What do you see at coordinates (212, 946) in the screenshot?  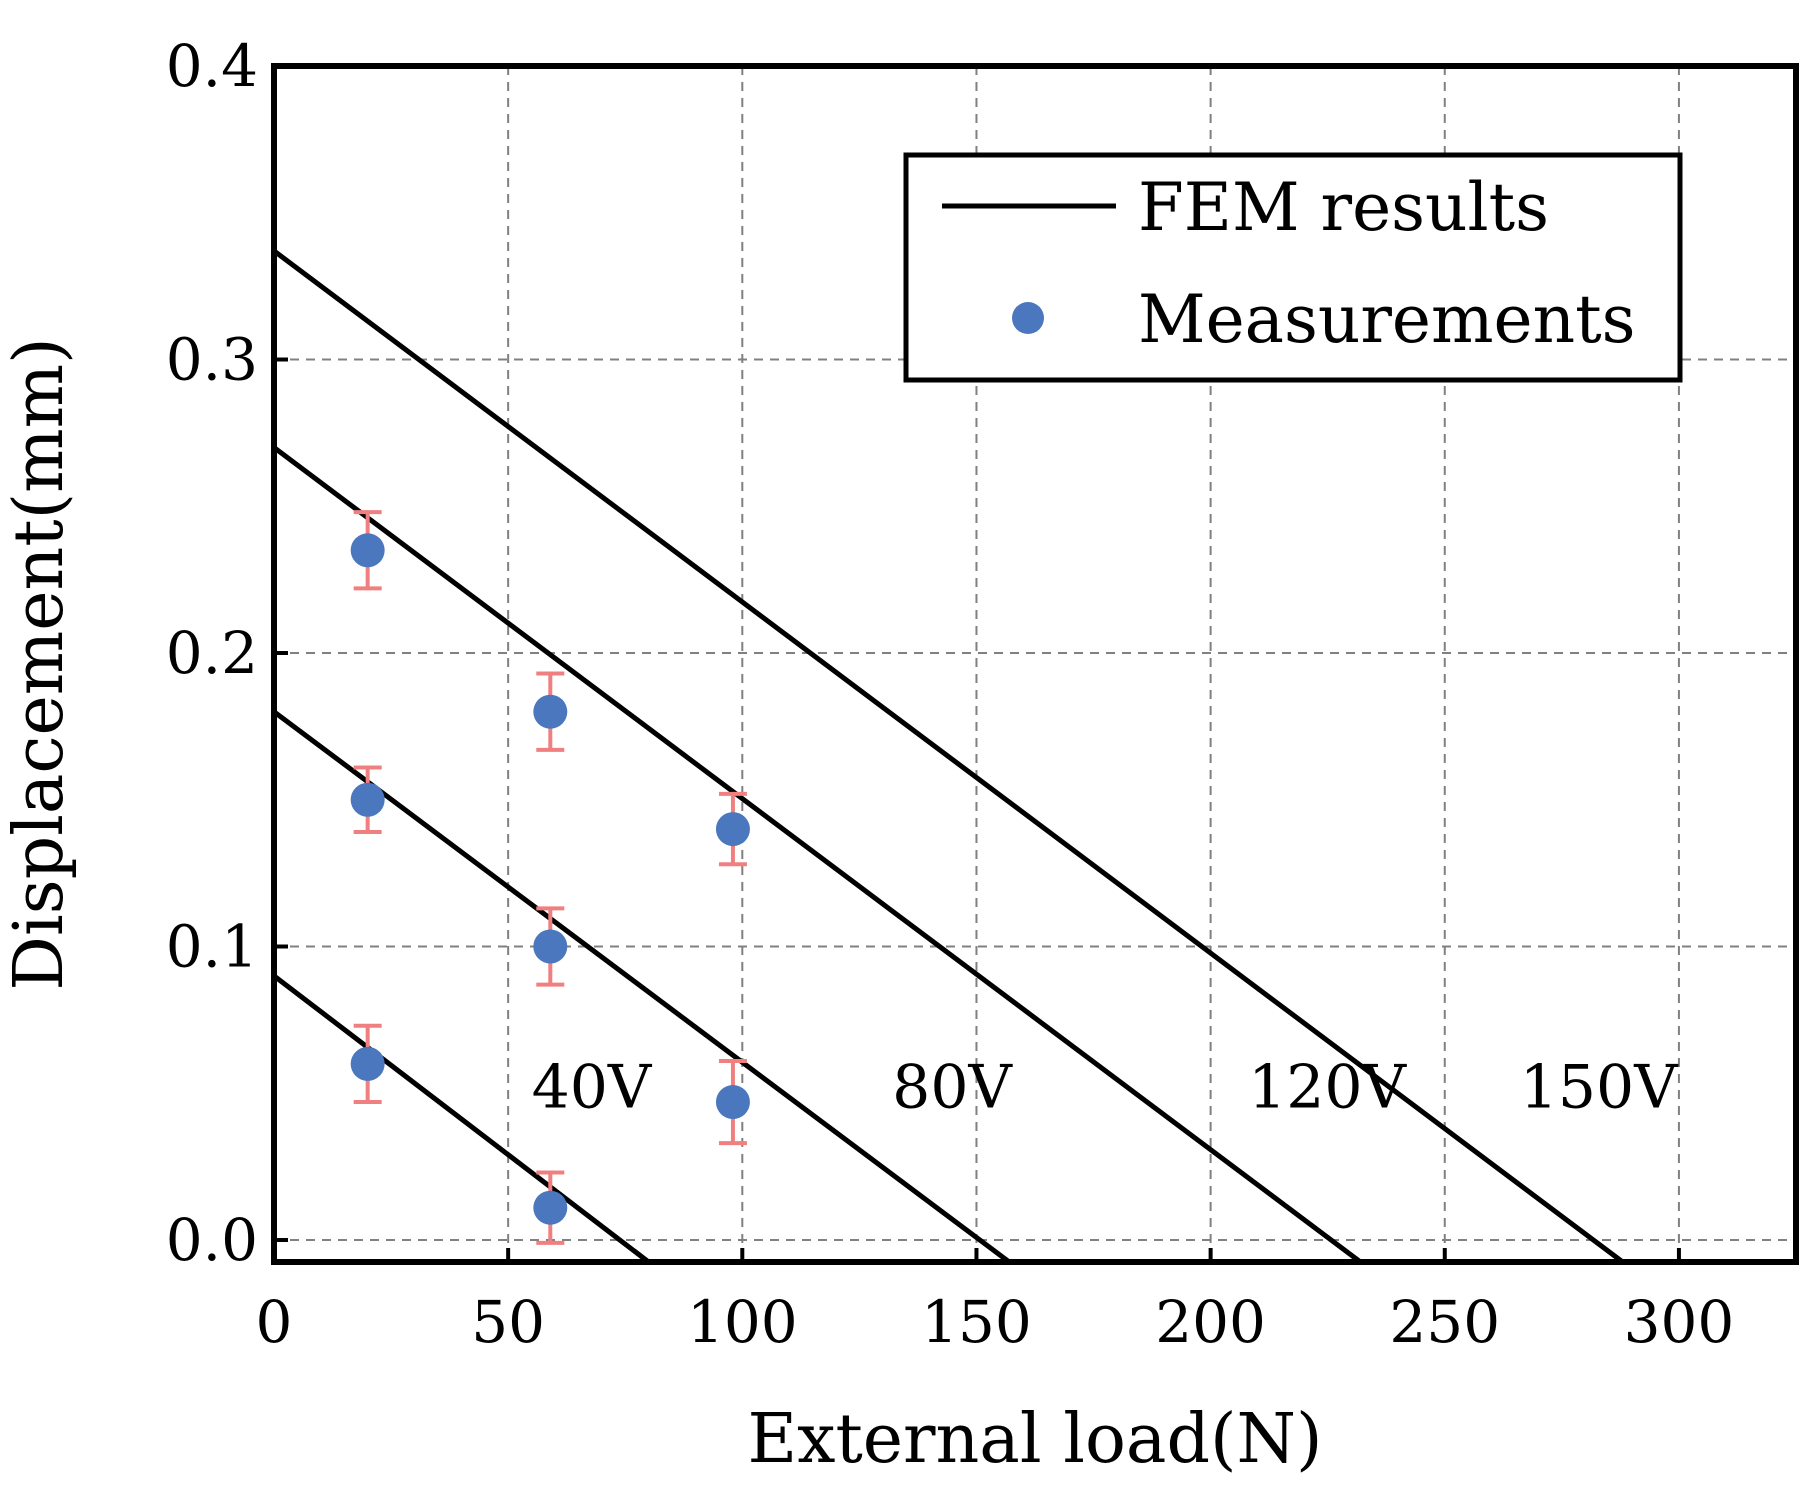 I see `y-tick-label: 0.1` at bounding box center [212, 946].